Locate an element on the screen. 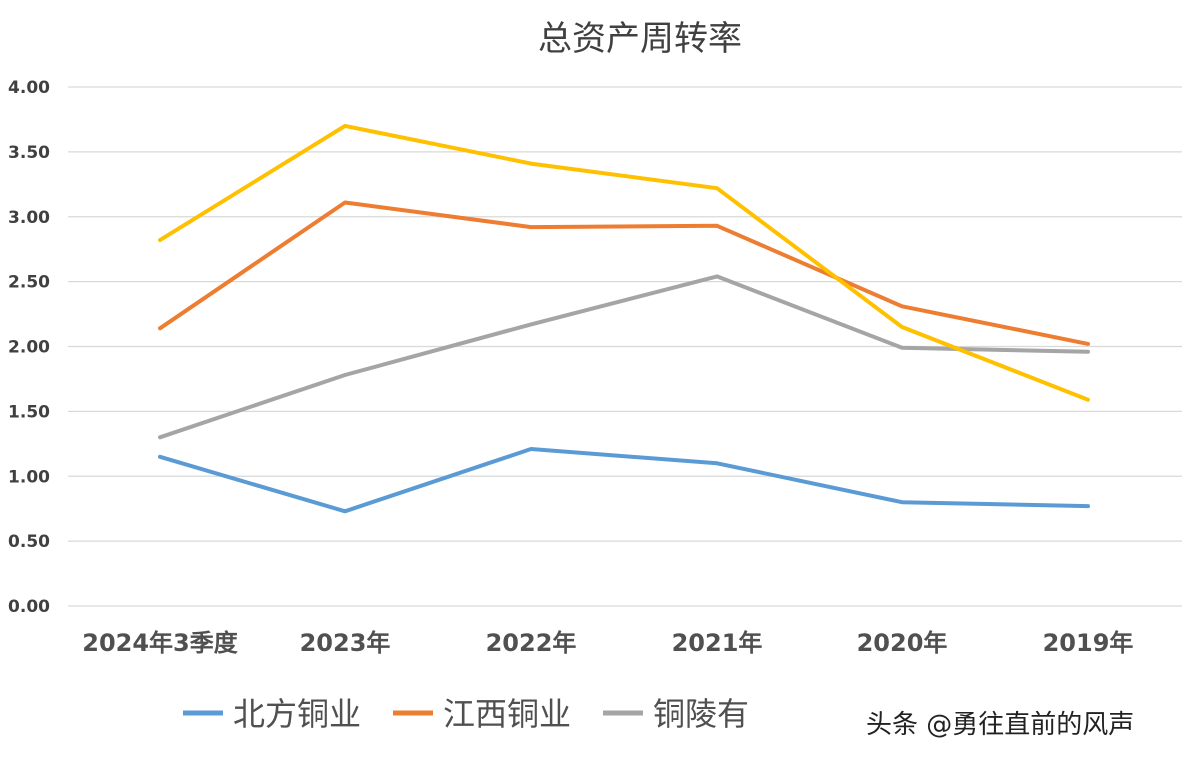 The height and width of the screenshot is (759, 1200). y-tick-label: 3.50 is located at coordinates (29, 153).